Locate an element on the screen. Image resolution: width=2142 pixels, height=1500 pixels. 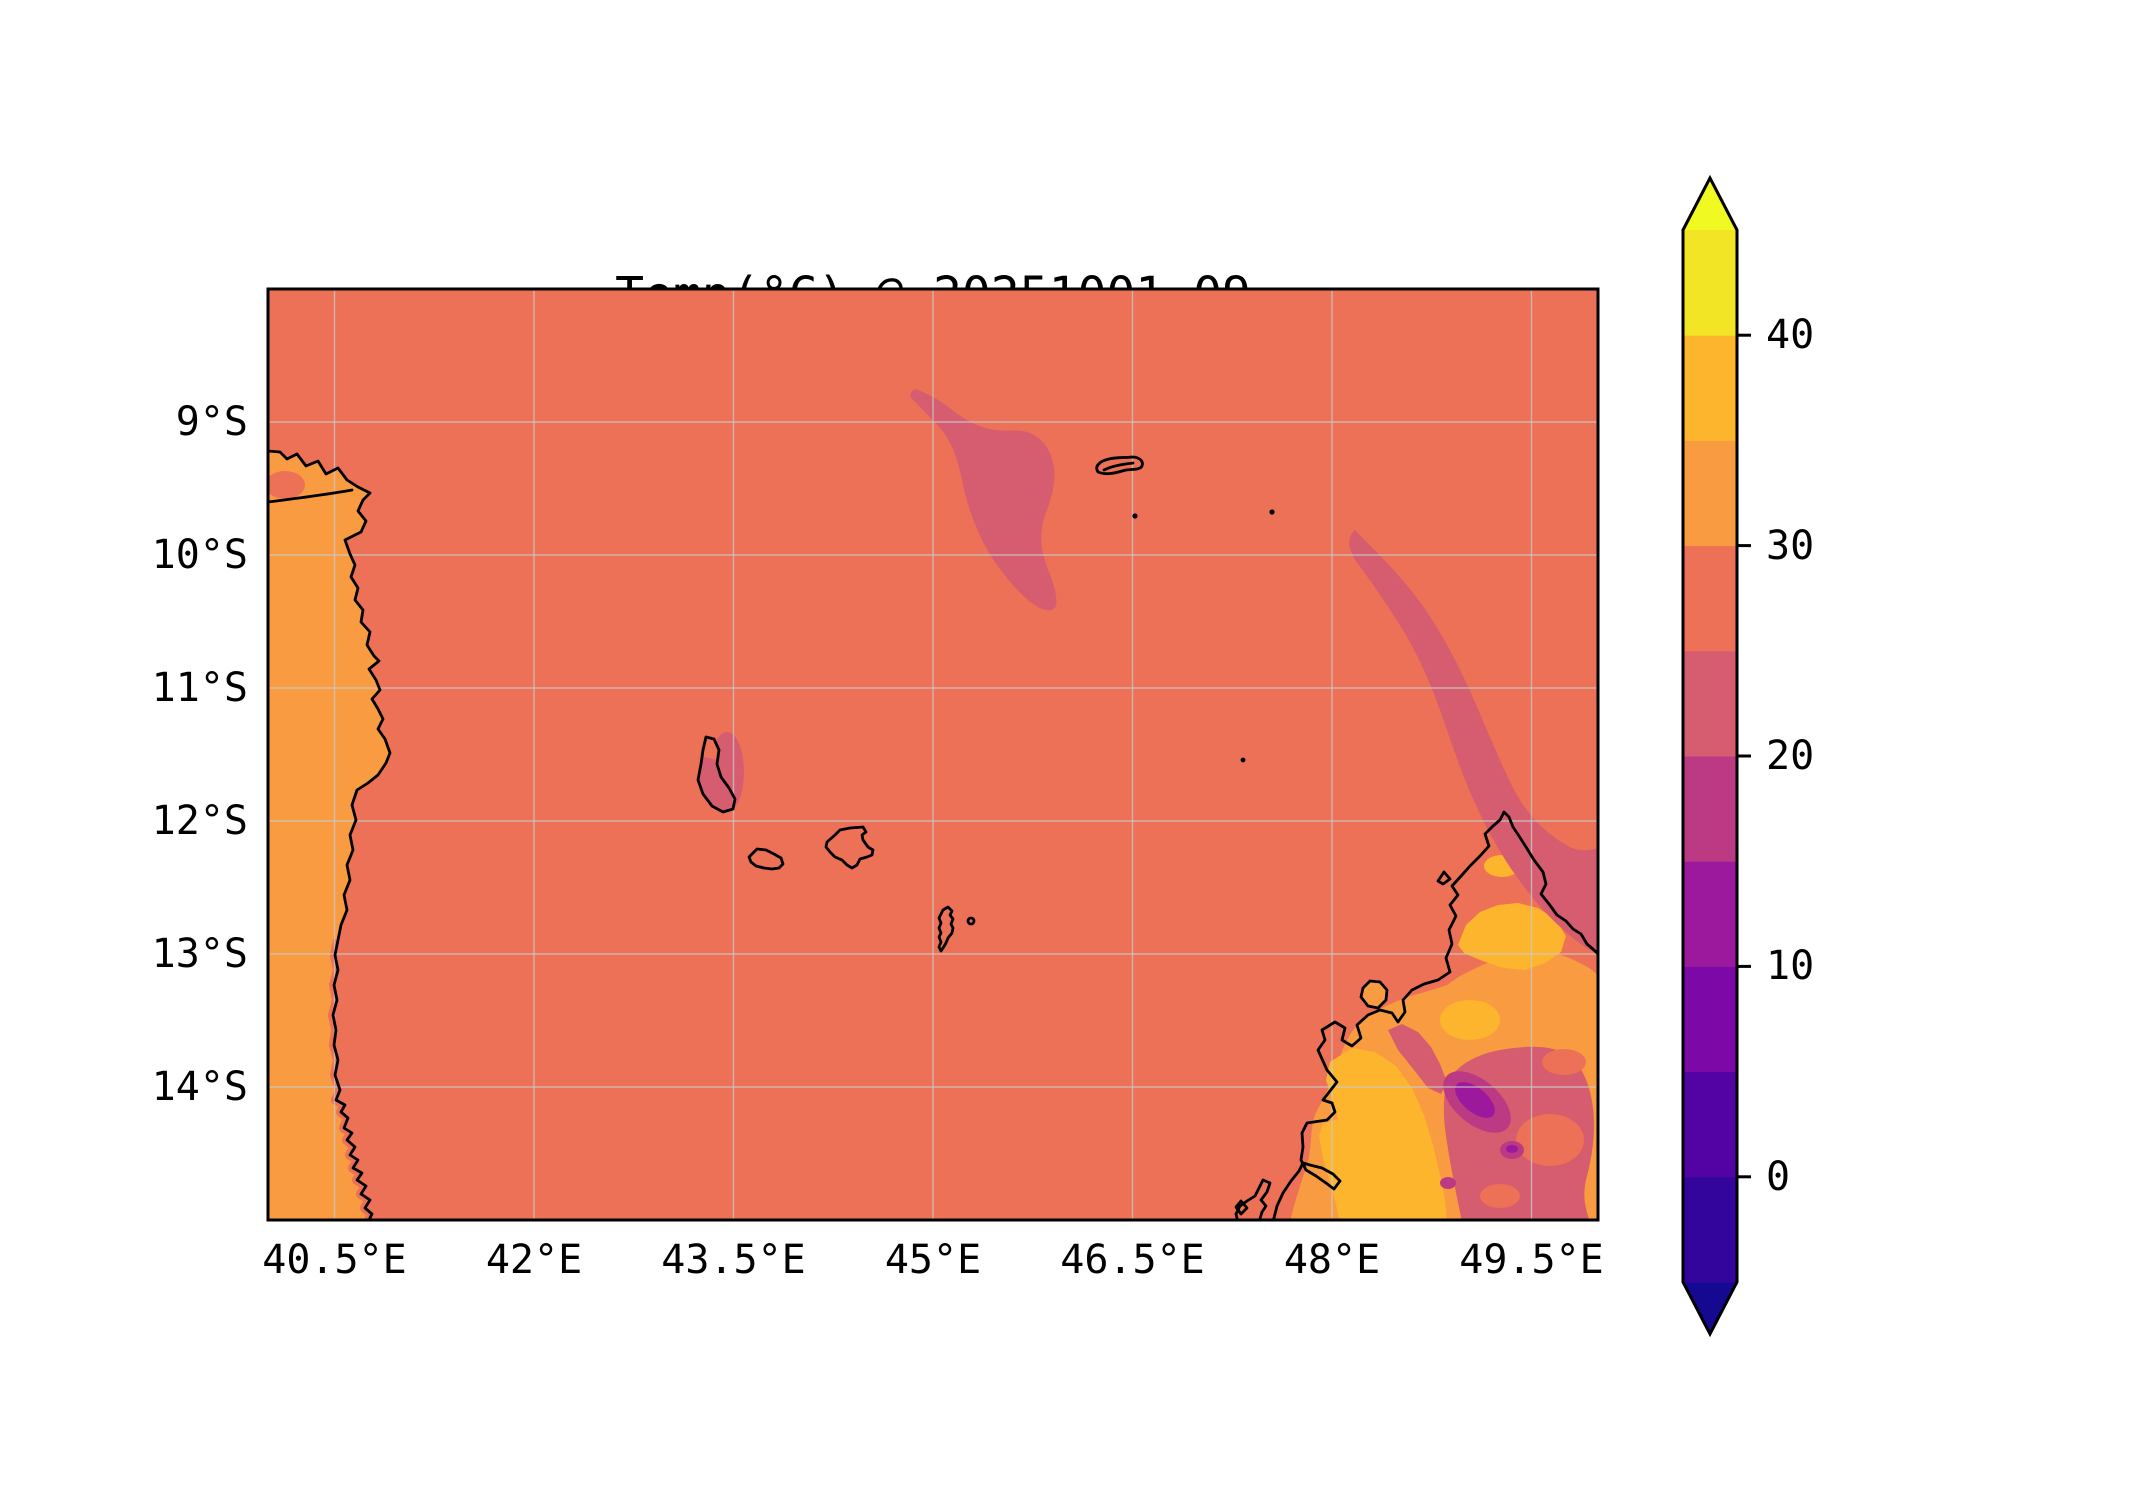
colorbar-band-> 45 is located at coordinates (1710, 204).